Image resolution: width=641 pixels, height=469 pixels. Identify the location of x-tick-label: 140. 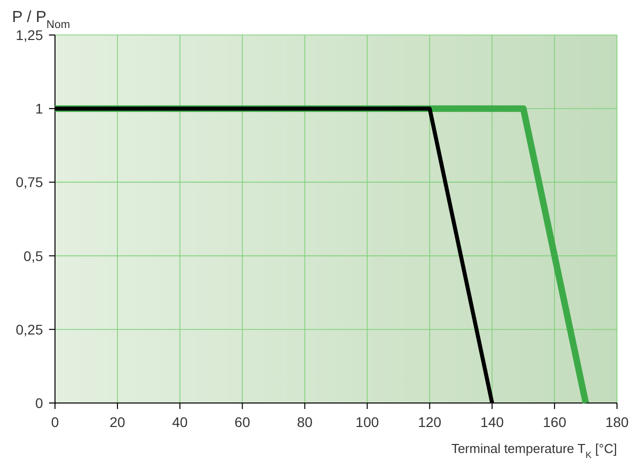
(492, 422).